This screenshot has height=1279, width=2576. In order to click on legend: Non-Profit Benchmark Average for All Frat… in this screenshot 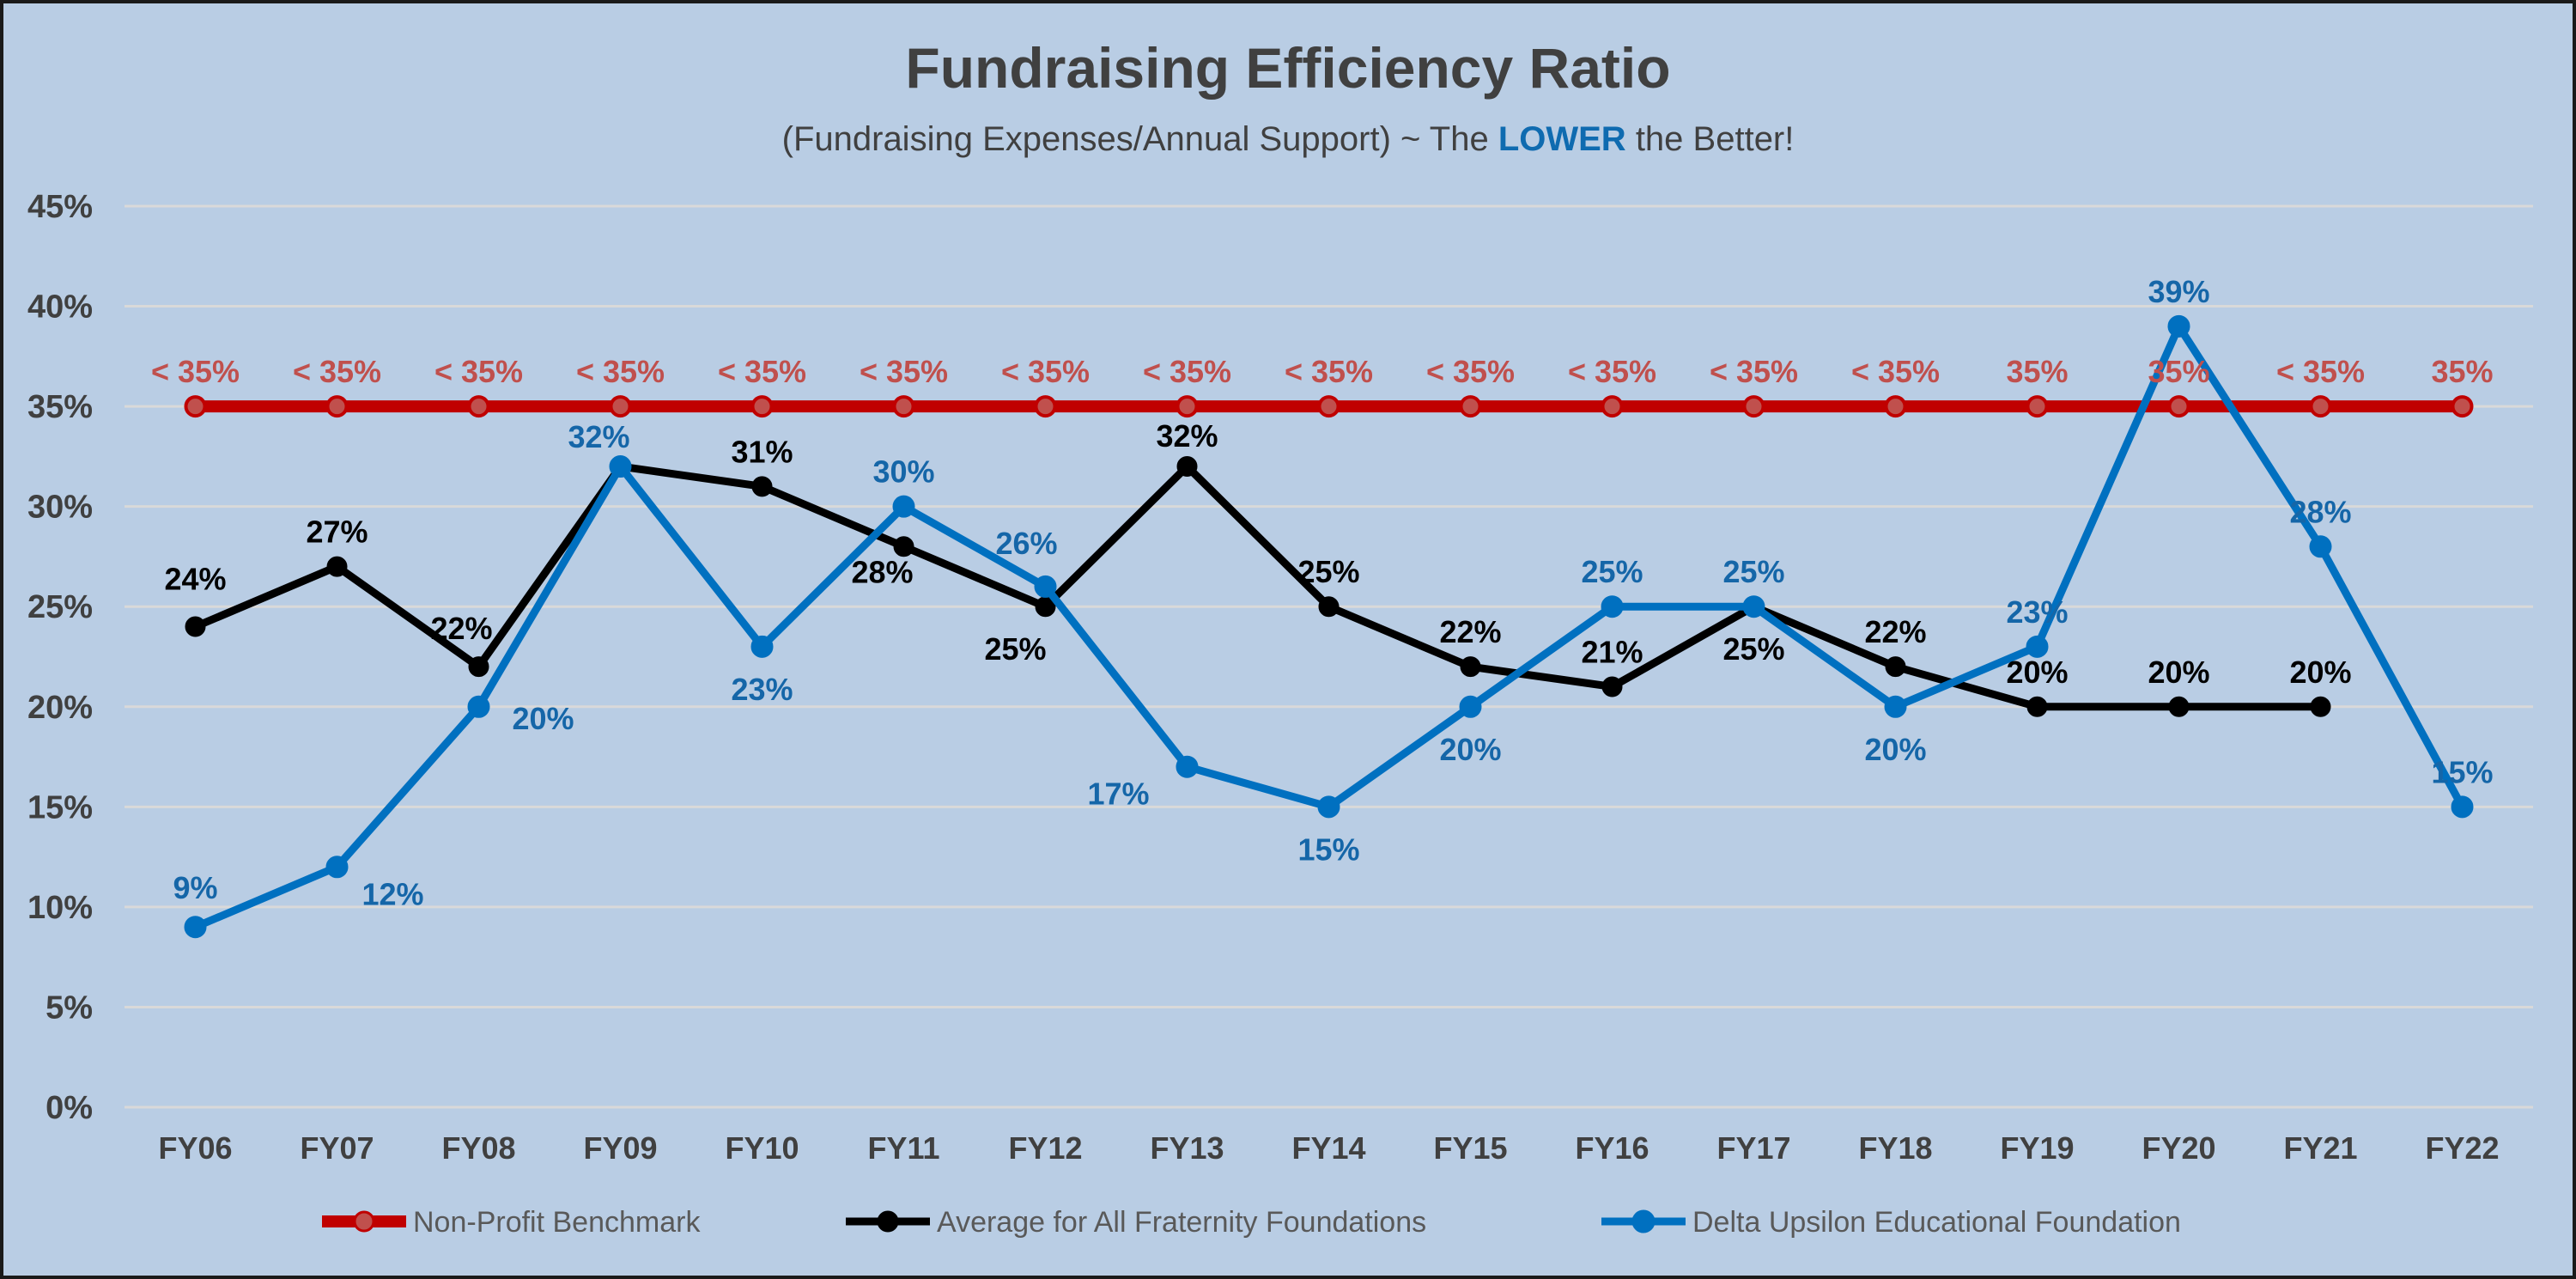, I will do `click(1251, 1222)`.